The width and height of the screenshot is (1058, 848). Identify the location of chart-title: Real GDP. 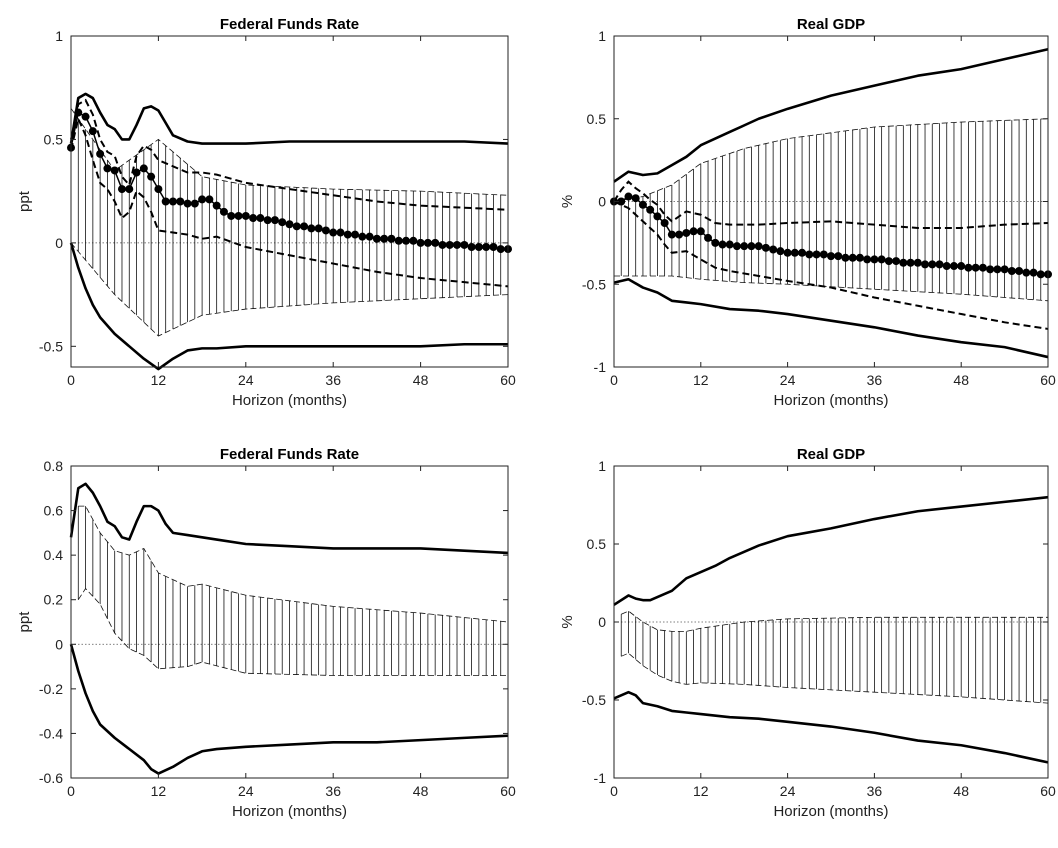
(831, 24).